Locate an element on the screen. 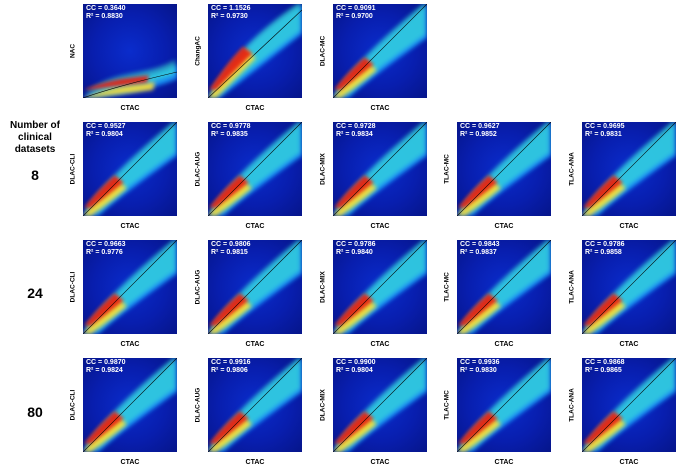  correlation-coefficient: CC = 0.9870 is located at coordinates (106, 362).